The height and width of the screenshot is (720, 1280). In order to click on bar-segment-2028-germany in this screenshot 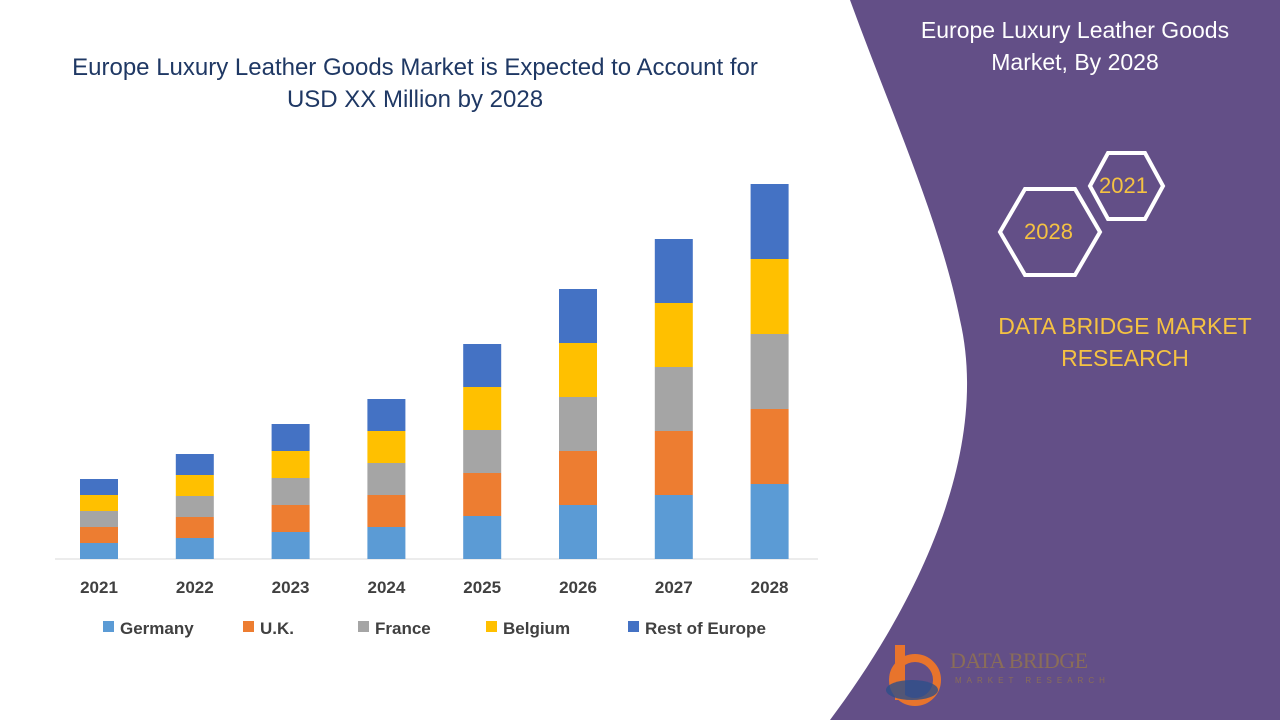, I will do `click(769, 521)`.